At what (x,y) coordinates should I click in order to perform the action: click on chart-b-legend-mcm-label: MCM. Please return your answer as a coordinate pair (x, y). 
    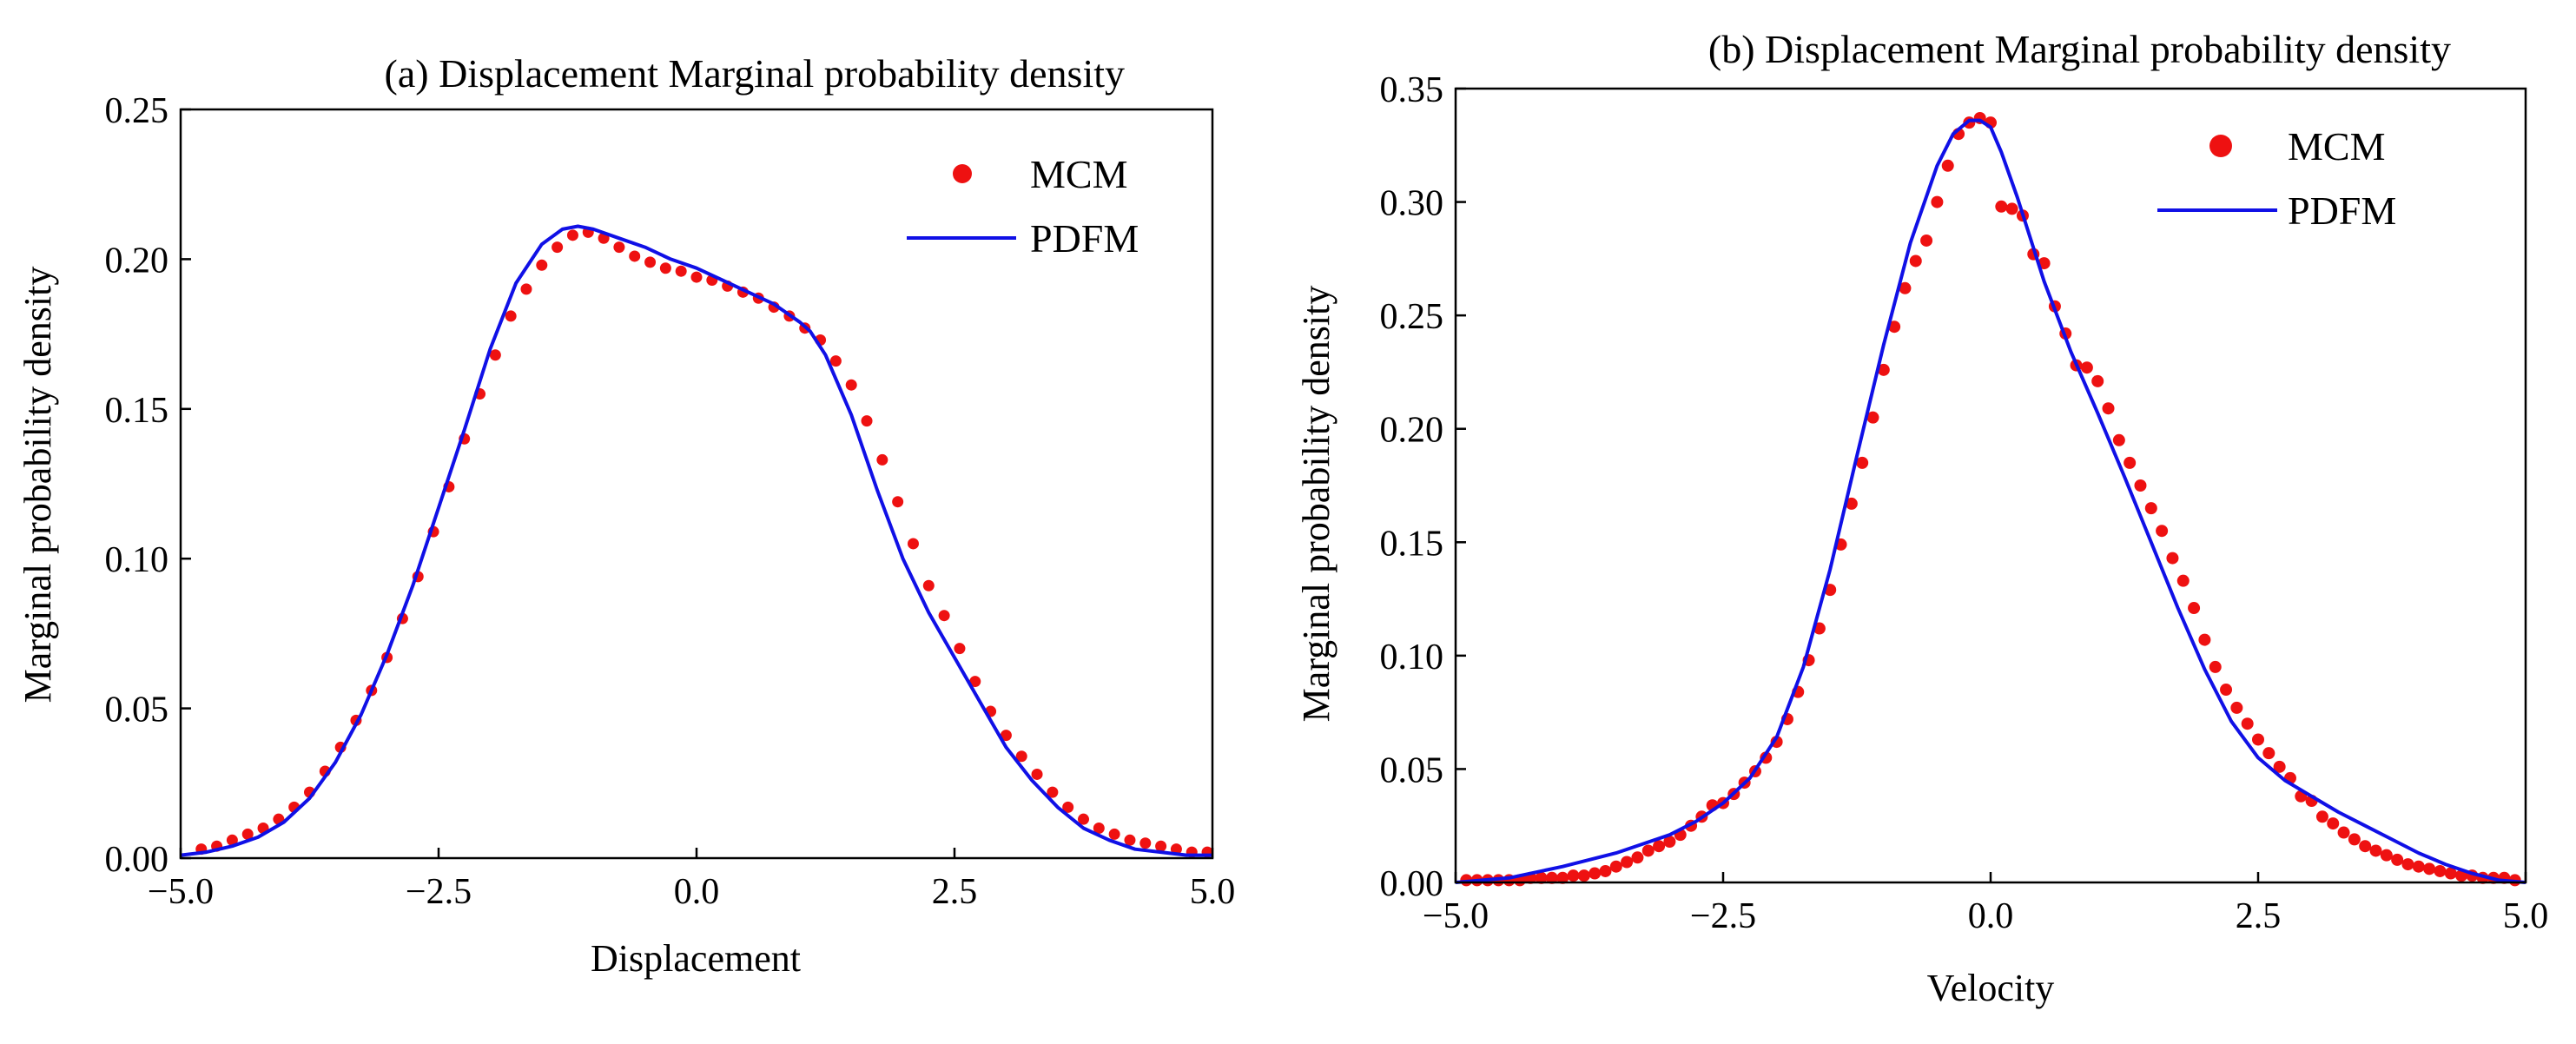
    Looking at the image, I should click on (2337, 146).